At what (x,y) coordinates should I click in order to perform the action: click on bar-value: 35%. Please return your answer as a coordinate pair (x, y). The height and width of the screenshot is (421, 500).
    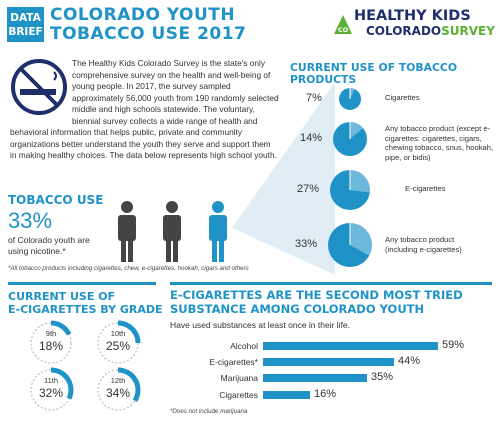
    Looking at the image, I should click on (382, 377).